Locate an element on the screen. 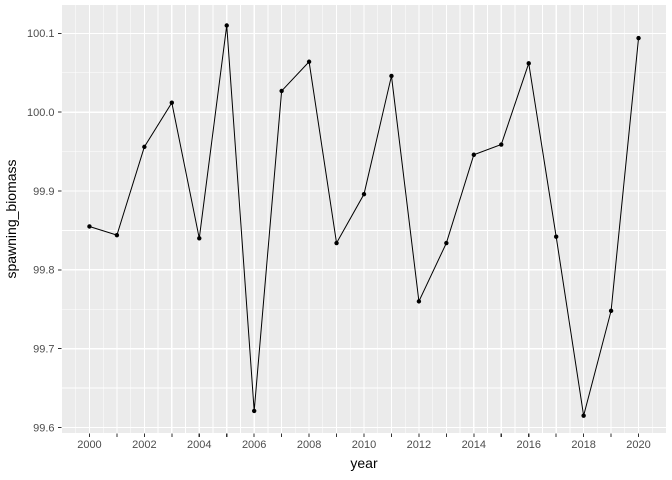  y-tick-label: 99.6 is located at coordinates (43, 428).